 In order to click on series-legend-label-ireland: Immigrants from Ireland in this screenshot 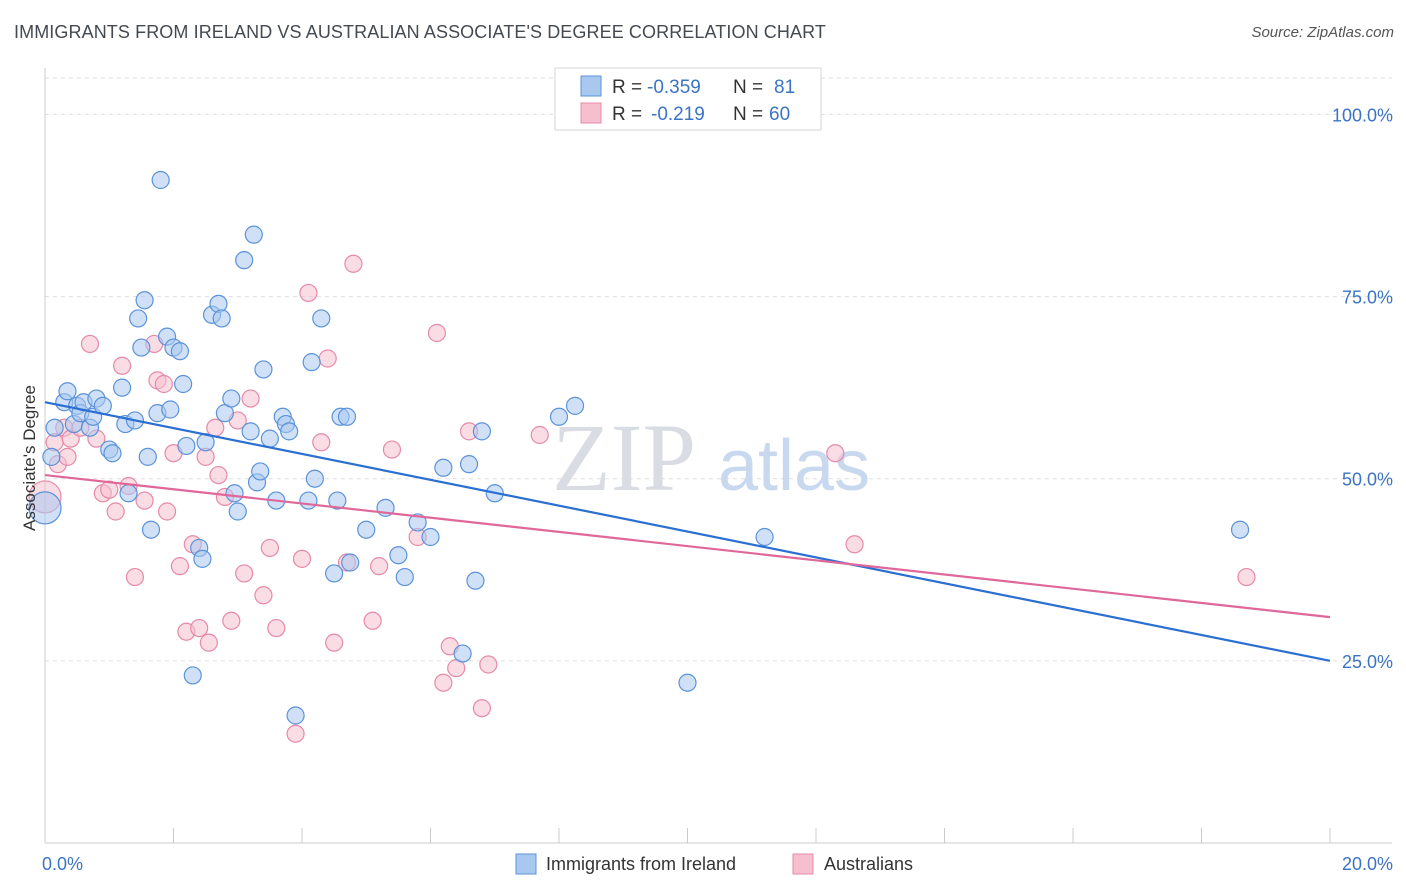, I will do `click(641, 864)`.